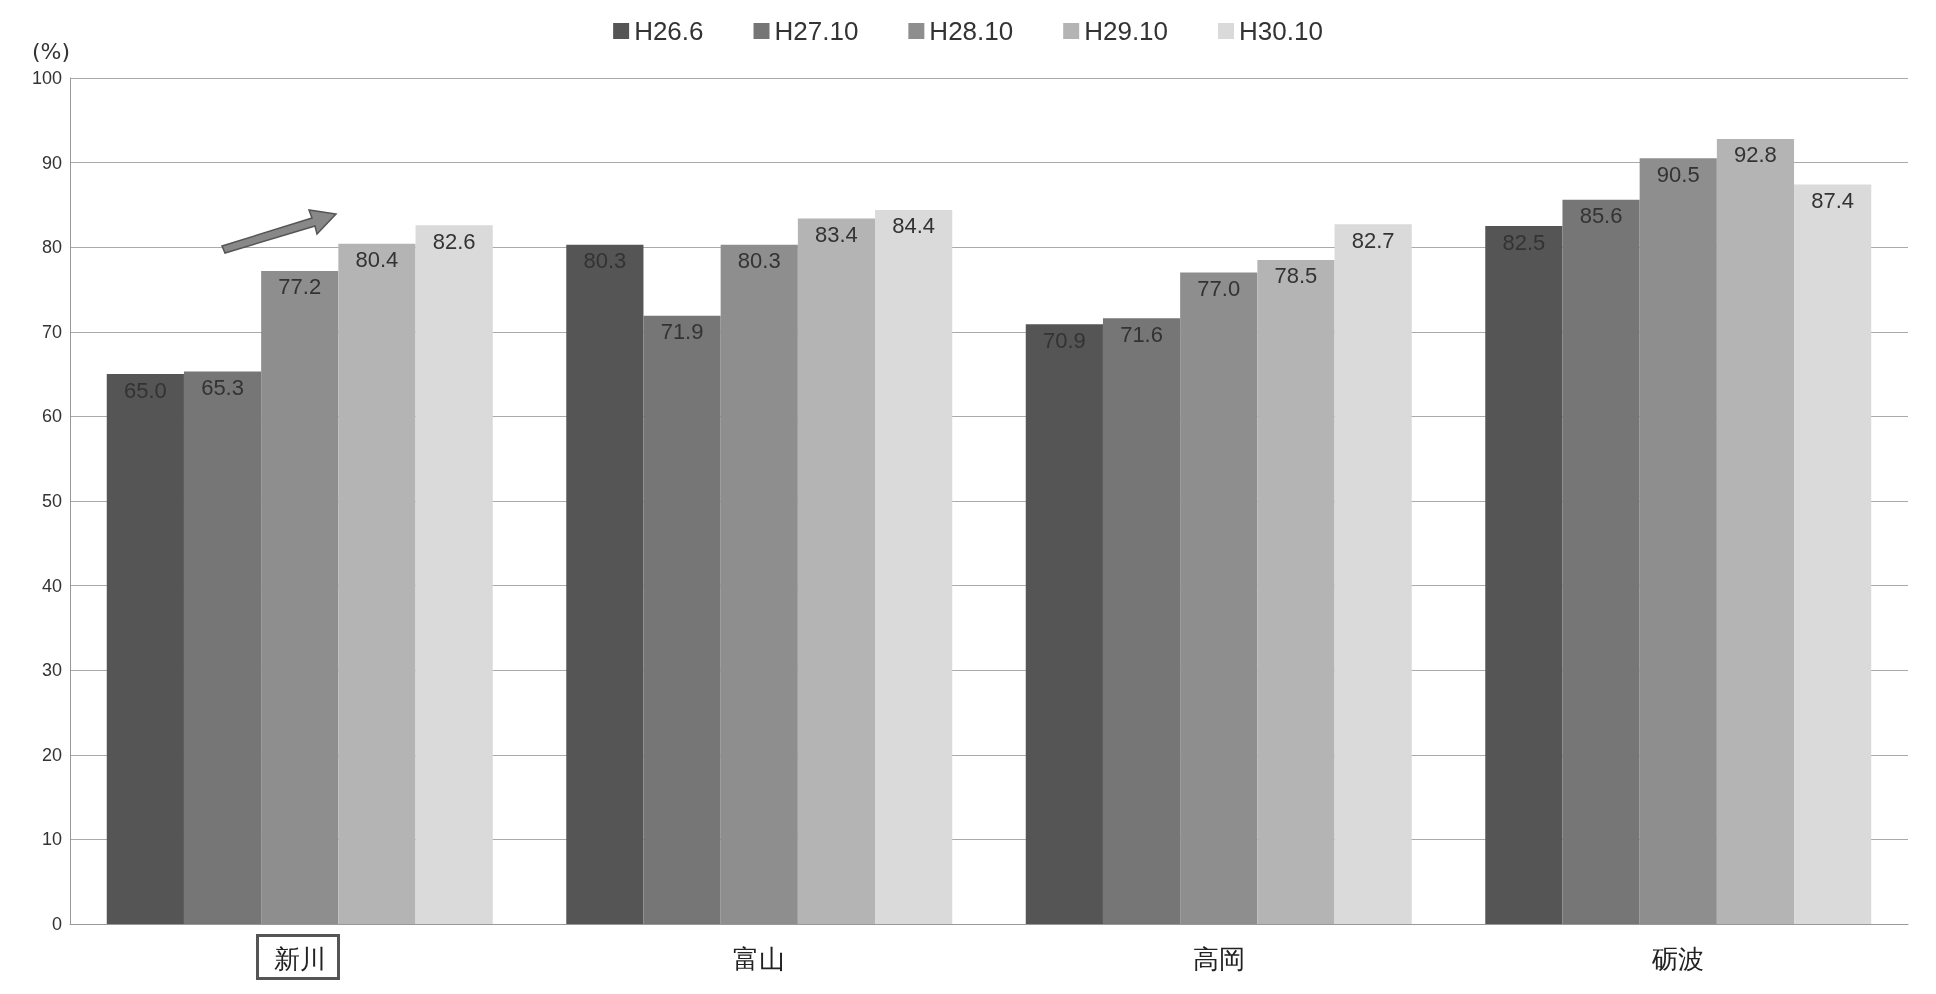 The width and height of the screenshot is (1936, 994). Describe the element at coordinates (682, 332) in the screenshot. I see `data-label: 71.9` at that location.